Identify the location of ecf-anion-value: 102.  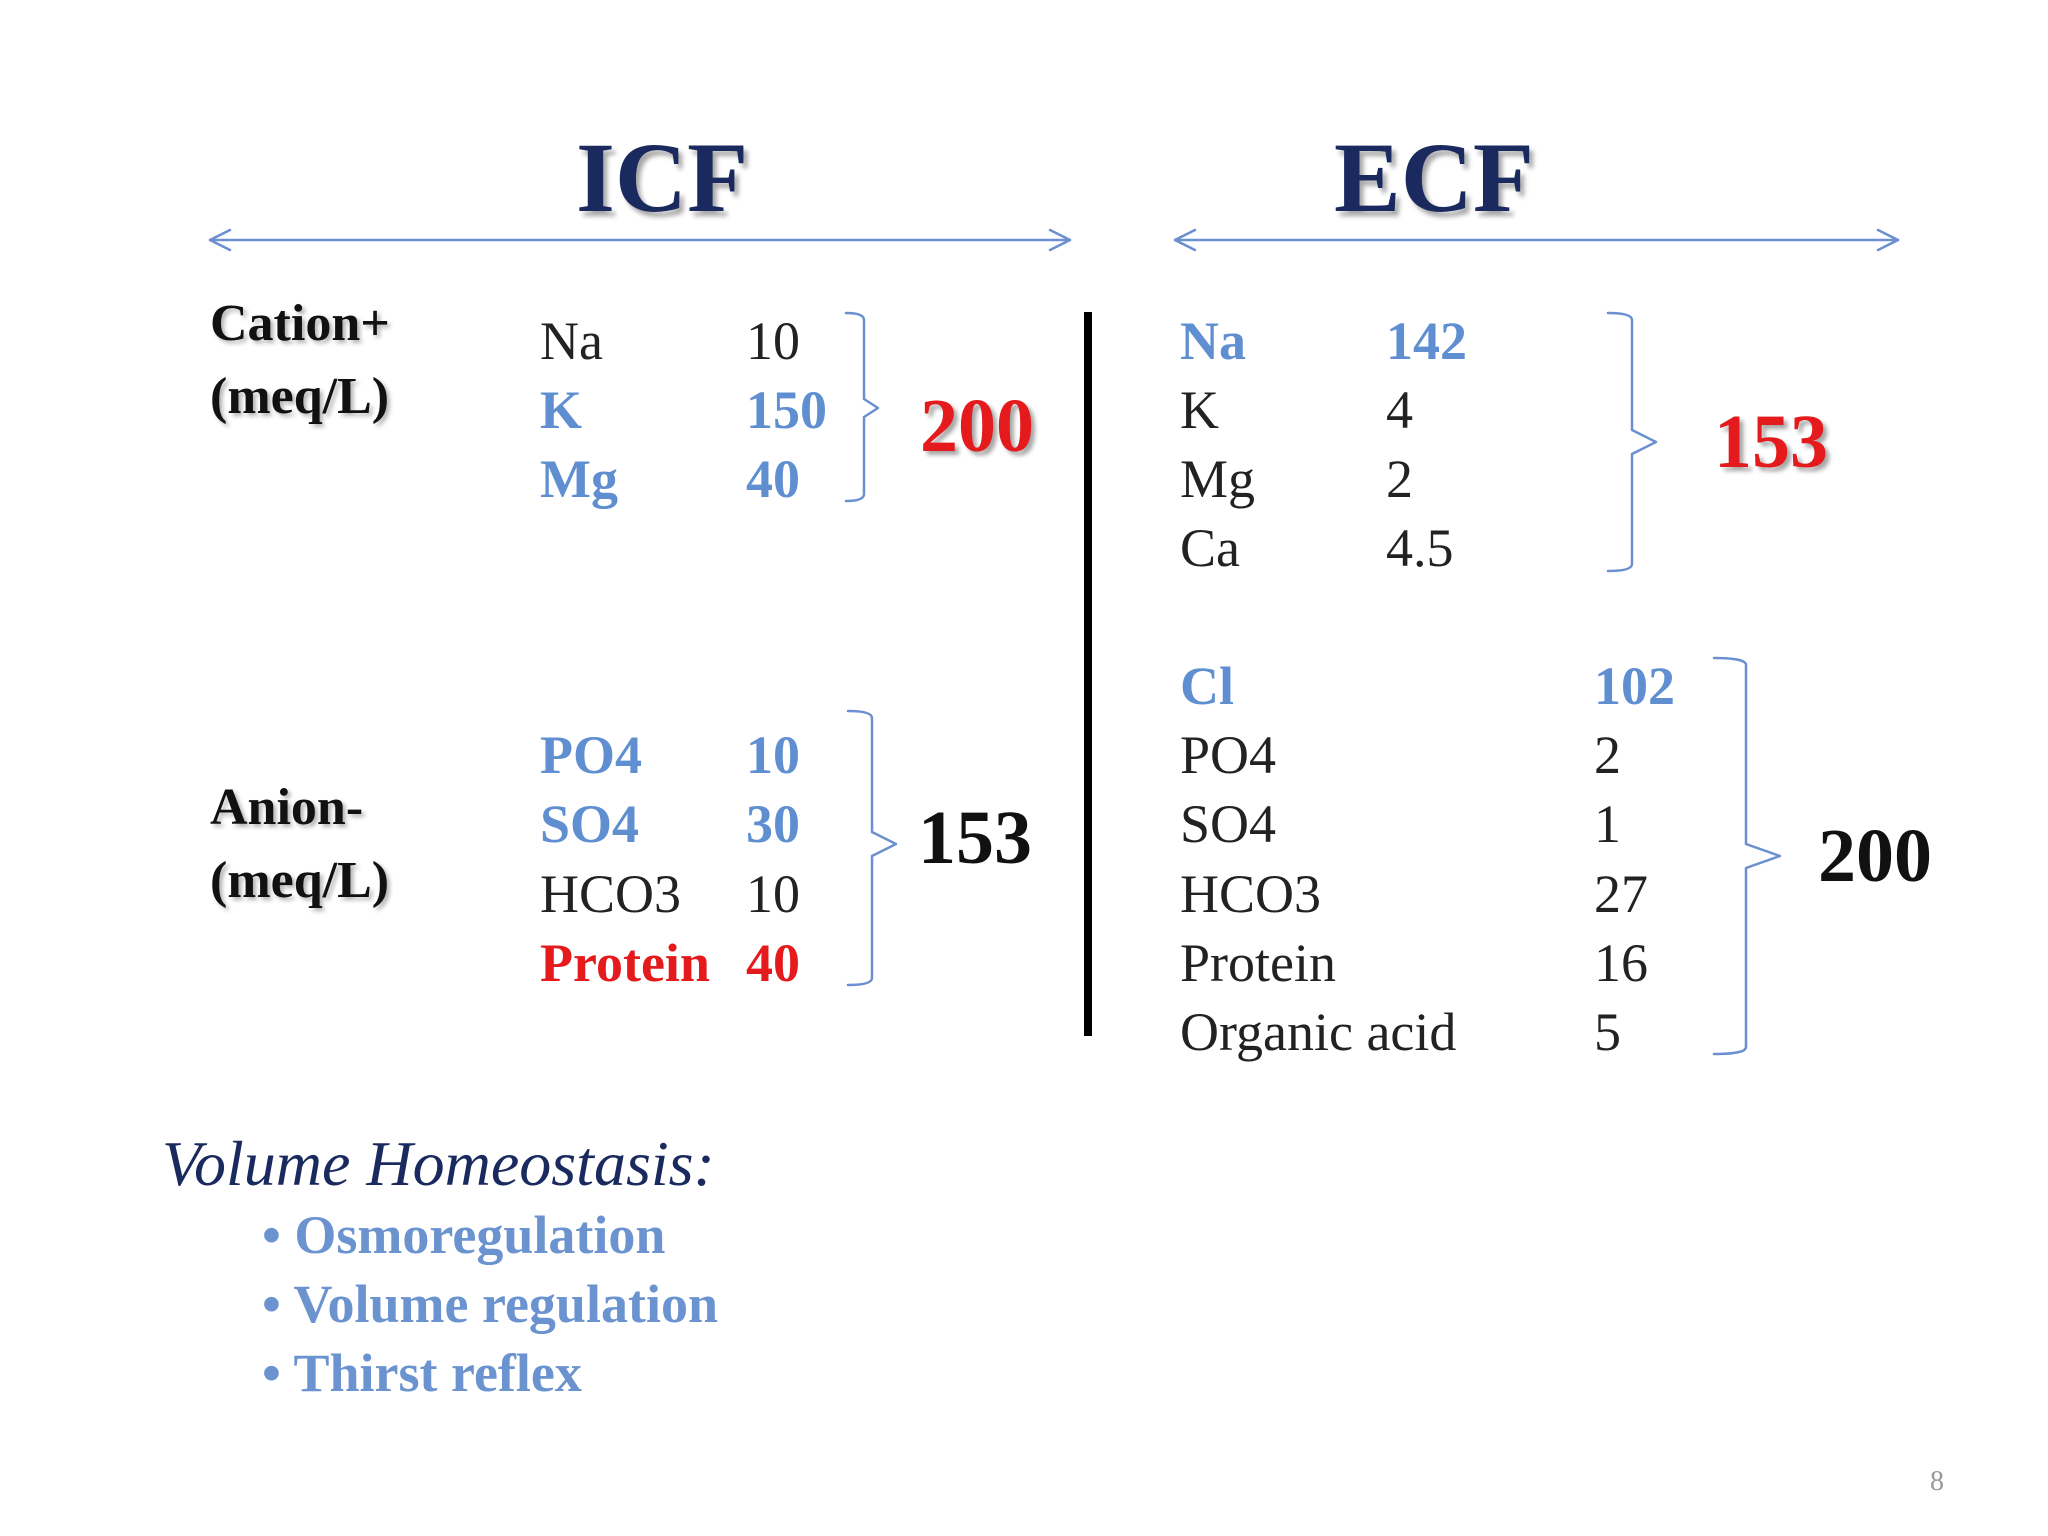
(1634, 686).